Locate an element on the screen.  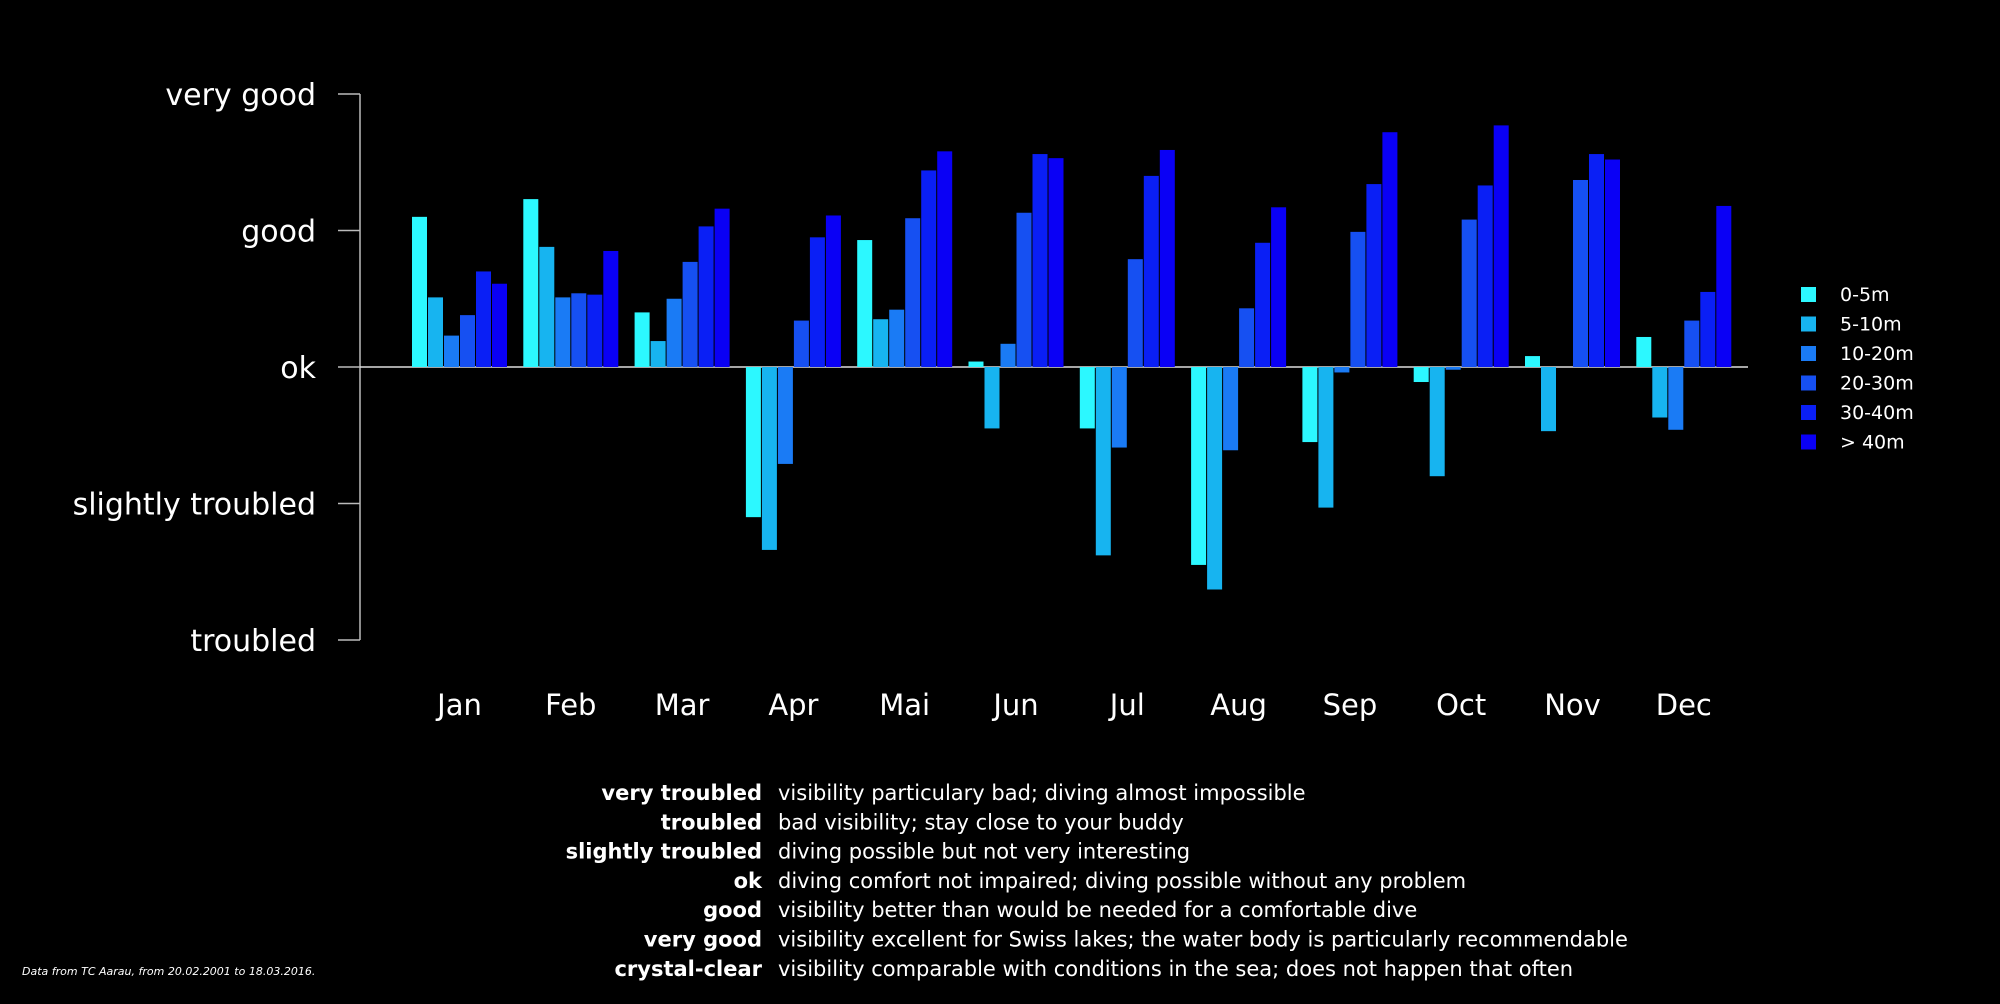
y-tick-label: good is located at coordinates (278, 232).